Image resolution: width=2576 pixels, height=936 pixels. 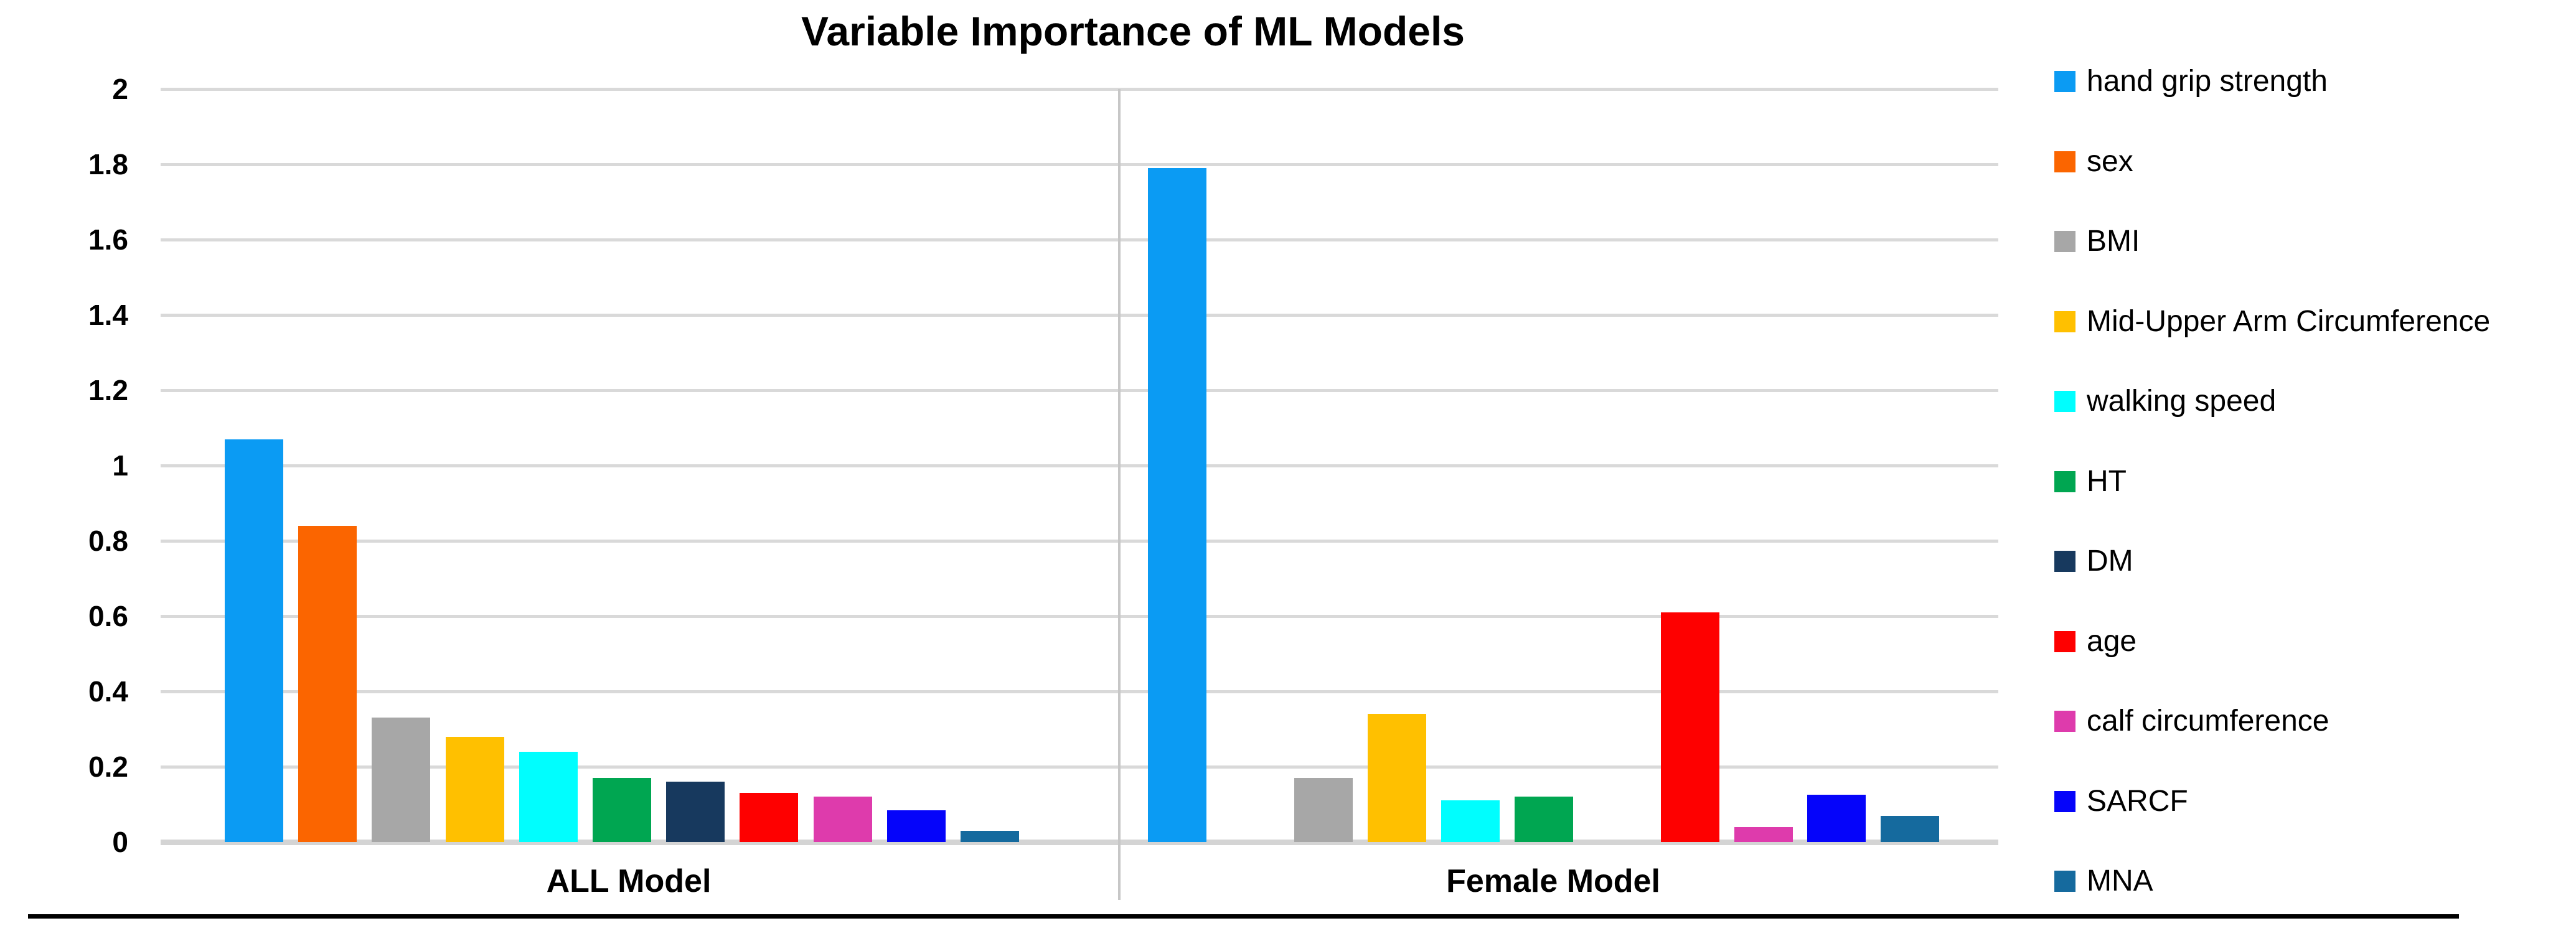 I want to click on bar-ht-female-model, so click(x=1544, y=820).